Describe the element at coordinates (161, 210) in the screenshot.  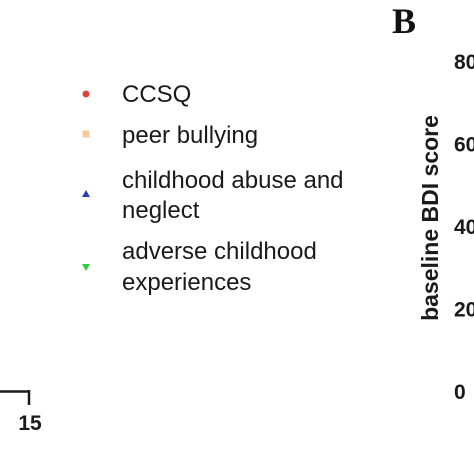
I see `legend-label-line-2: neglect` at that location.